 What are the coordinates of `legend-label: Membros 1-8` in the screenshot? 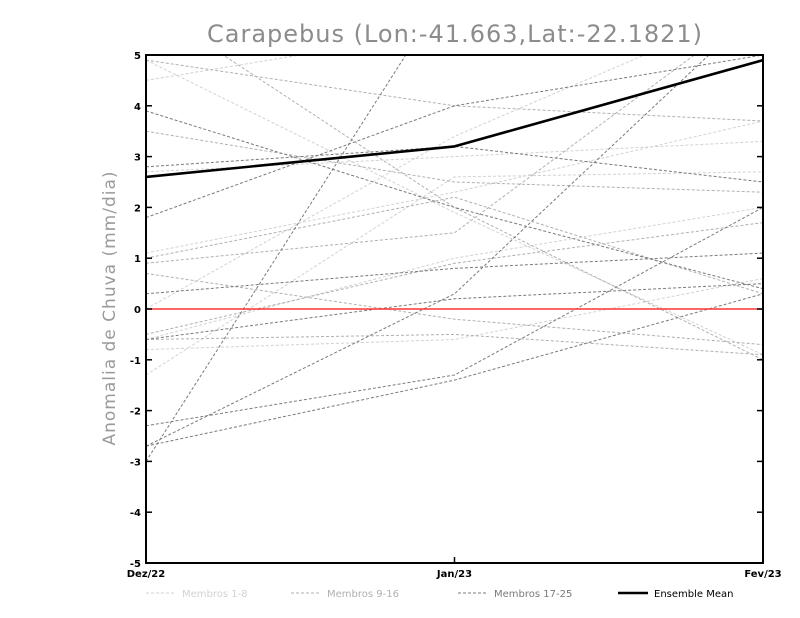 It's located at (215, 594).